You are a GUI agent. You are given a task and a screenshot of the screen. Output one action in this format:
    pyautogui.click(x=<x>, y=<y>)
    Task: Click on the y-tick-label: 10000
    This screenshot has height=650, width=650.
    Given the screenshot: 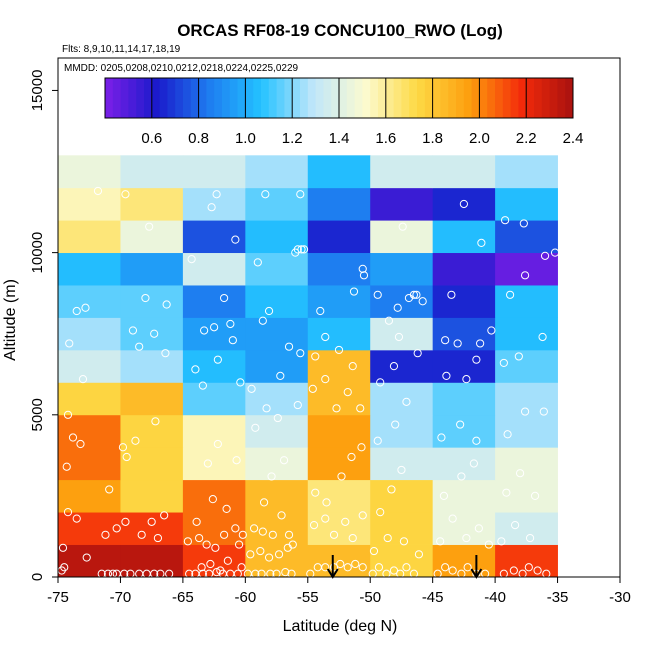 What is the action you would take?
    pyautogui.click(x=37, y=253)
    